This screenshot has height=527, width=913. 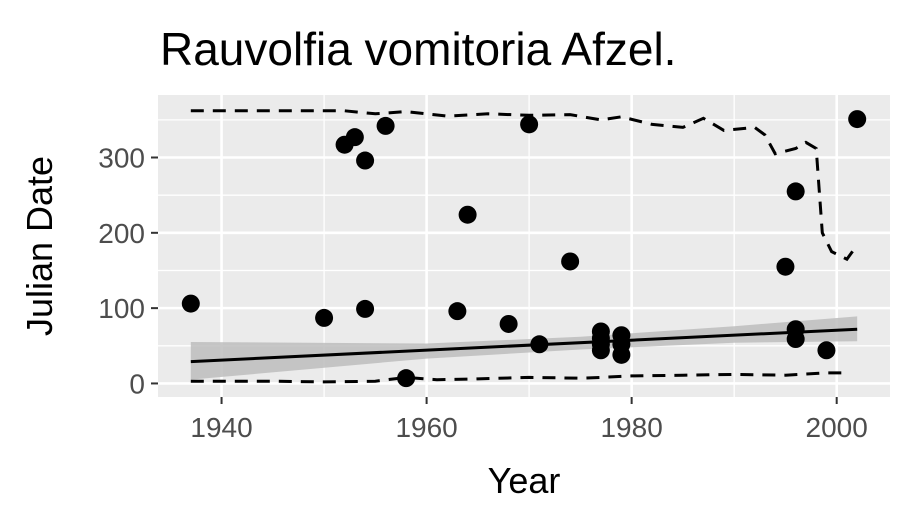 What do you see at coordinates (837, 427) in the screenshot?
I see `x-tick-label: 2000` at bounding box center [837, 427].